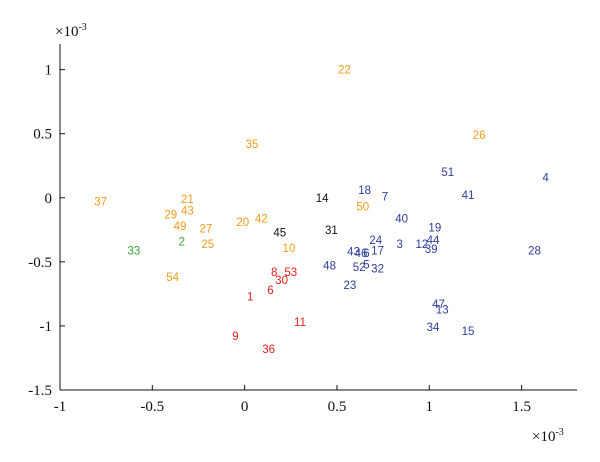 Image resolution: width=600 pixels, height=462 pixels. What do you see at coordinates (279, 233) in the screenshot?
I see `point-label-45: 45` at bounding box center [279, 233].